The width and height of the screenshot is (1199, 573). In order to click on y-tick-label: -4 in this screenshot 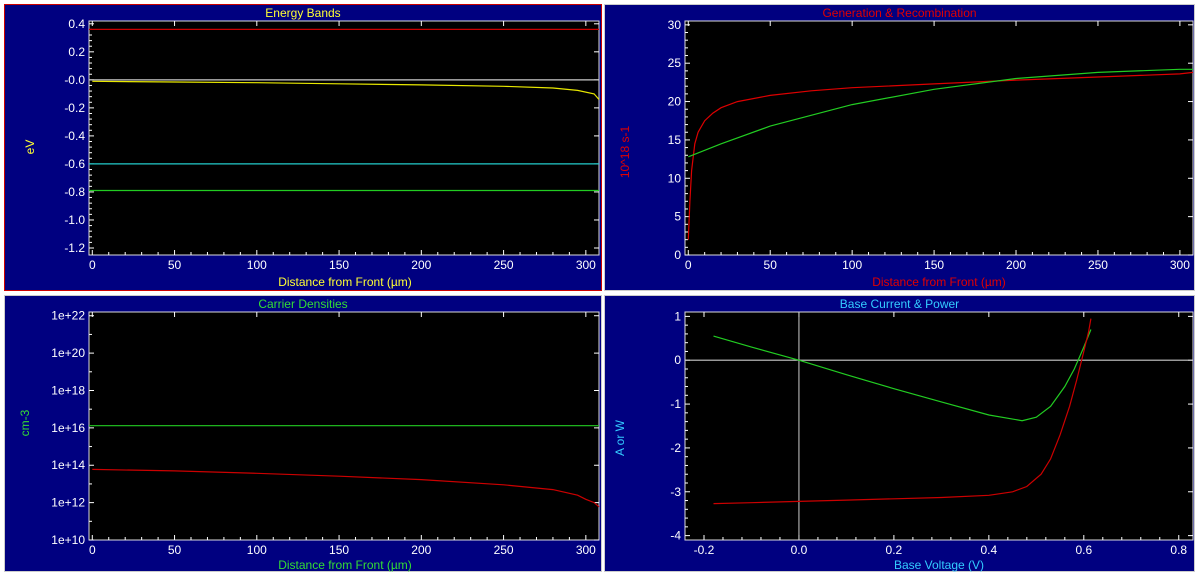, I will do `click(675, 536)`.